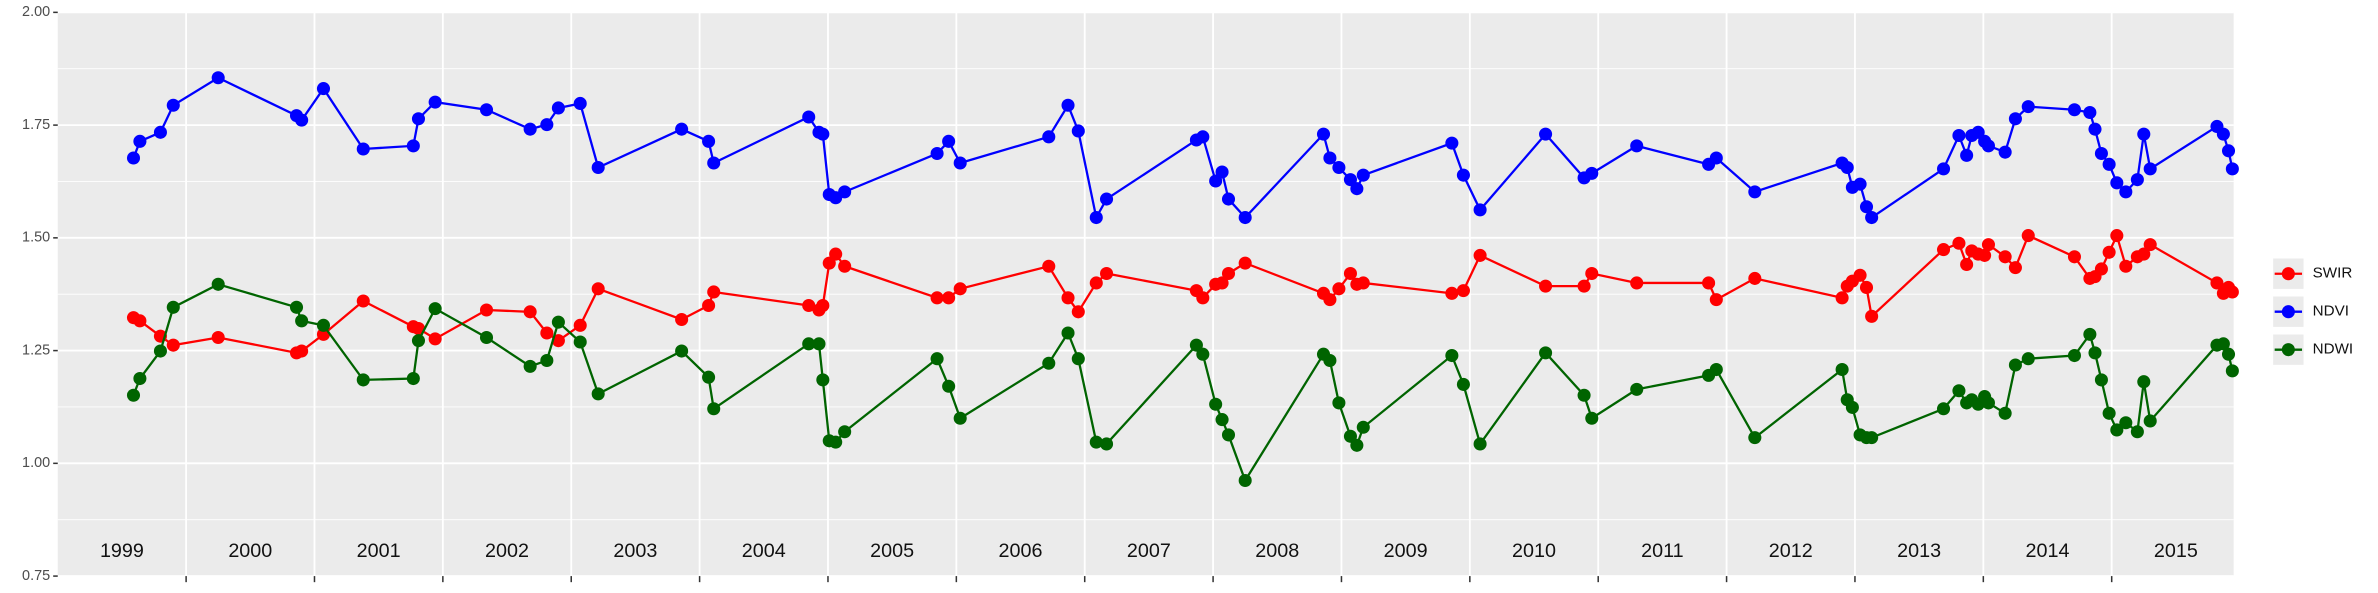  I want to click on legend: SWIR NDVI NDWI, so click(2313, 311).